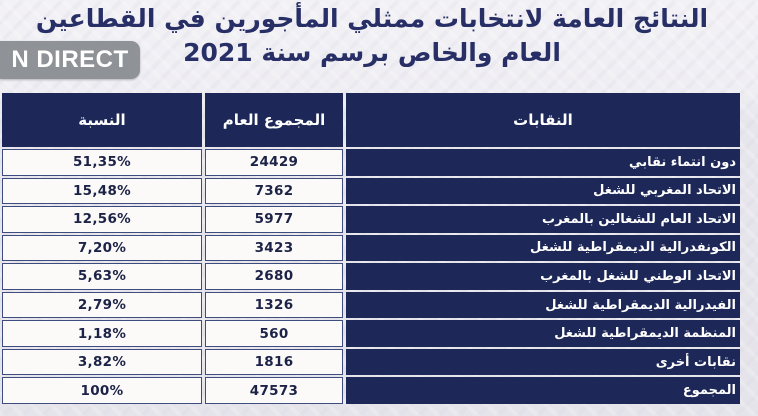  I want to click on percent-cell: 100%, so click(102, 390).